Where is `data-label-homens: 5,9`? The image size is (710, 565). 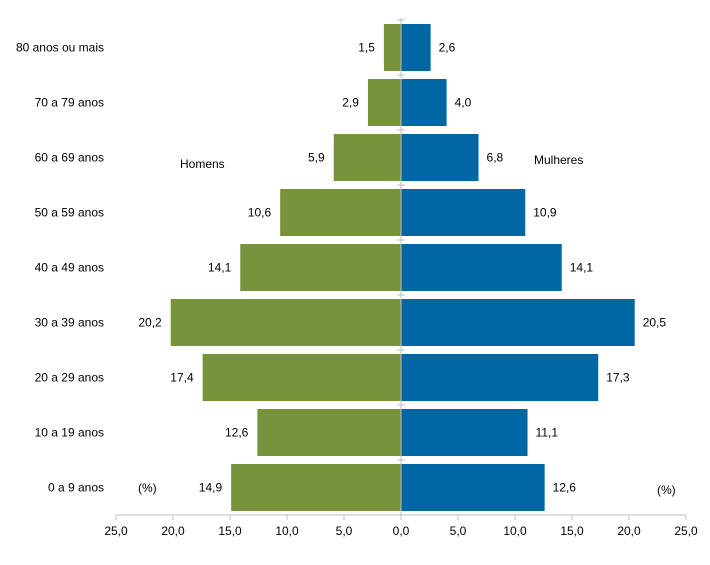
data-label-homens: 5,9 is located at coordinates (316, 158).